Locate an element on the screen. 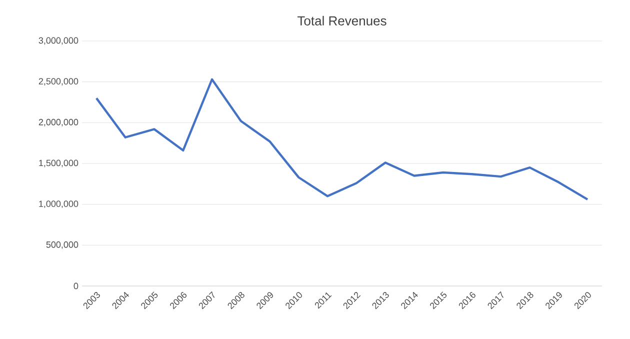 This screenshot has height=339, width=630. y-tick-label: 3,000,000 is located at coordinates (58, 41).